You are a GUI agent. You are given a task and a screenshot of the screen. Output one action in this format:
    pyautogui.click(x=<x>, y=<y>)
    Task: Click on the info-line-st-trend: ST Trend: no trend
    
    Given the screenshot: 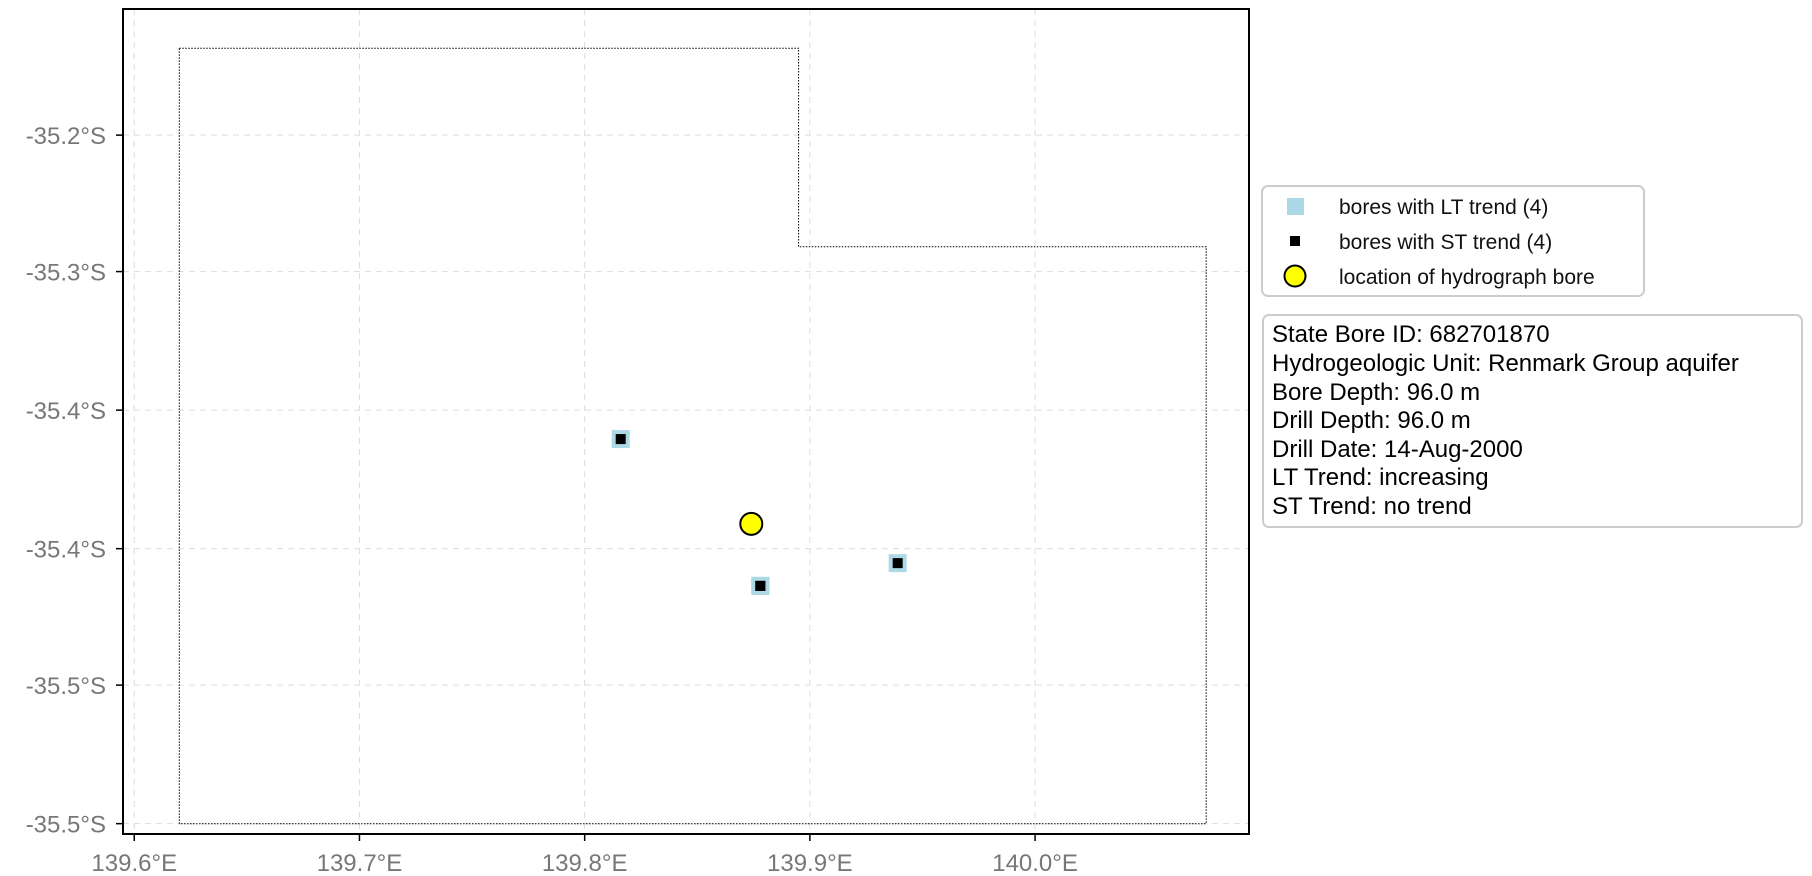 What is the action you would take?
    pyautogui.click(x=1372, y=506)
    